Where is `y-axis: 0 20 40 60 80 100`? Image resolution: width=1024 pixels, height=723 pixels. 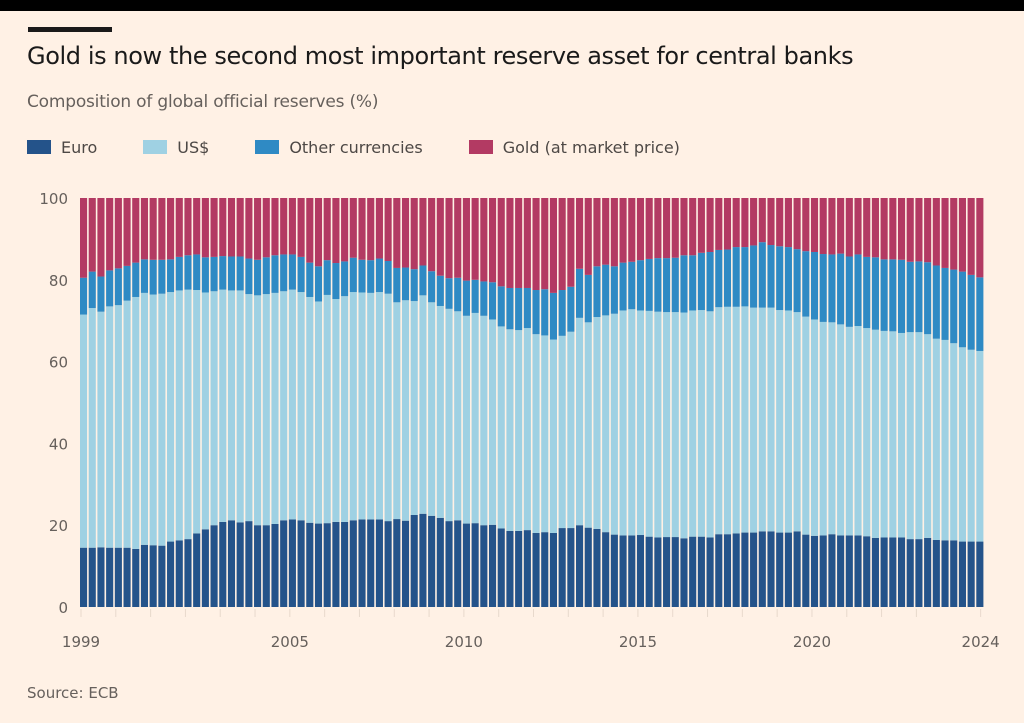 y-axis: 0 20 40 60 80 100 is located at coordinates (53, 403).